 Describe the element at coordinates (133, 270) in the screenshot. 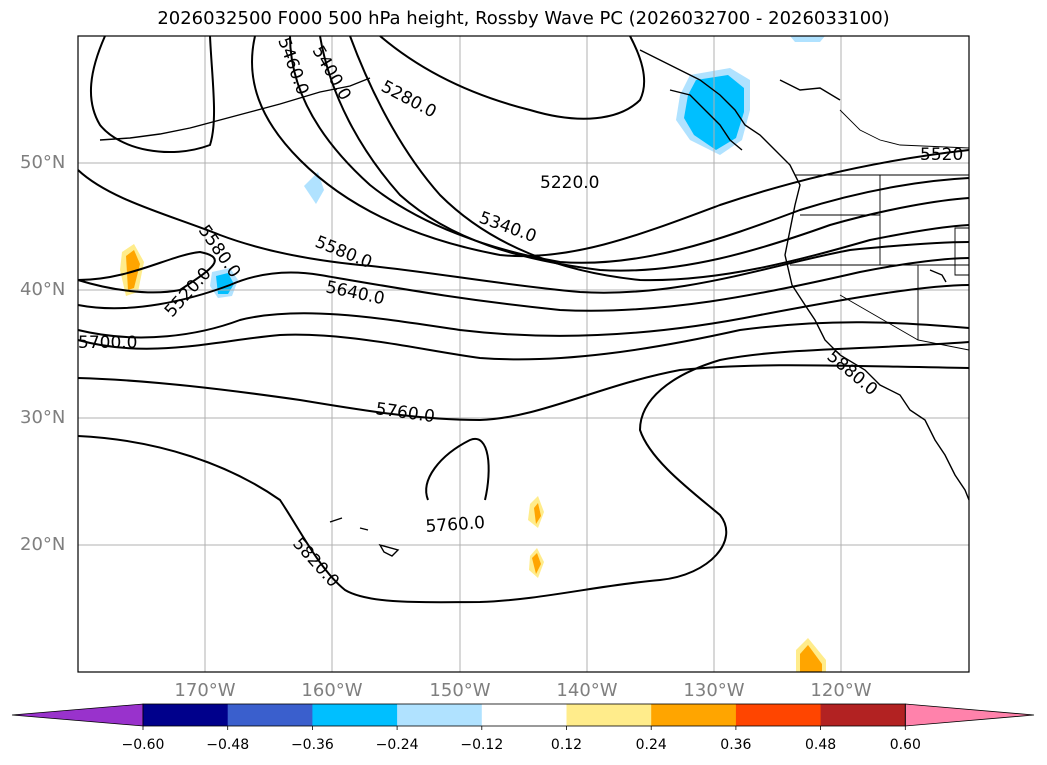

I see `positive-anomaly` at that location.